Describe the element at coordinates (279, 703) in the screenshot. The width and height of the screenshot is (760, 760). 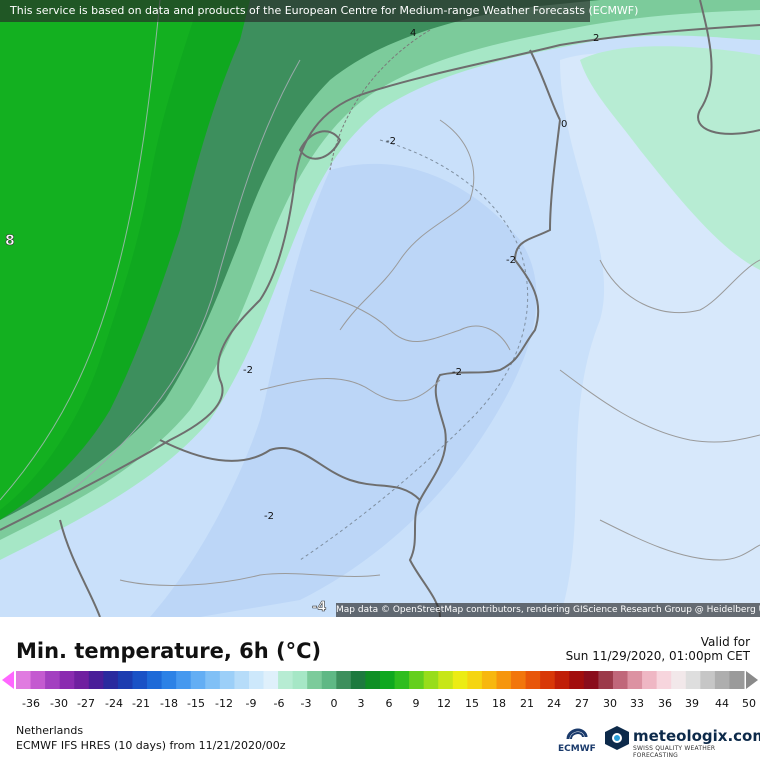
I see `scale-tick-label: -6` at that location.